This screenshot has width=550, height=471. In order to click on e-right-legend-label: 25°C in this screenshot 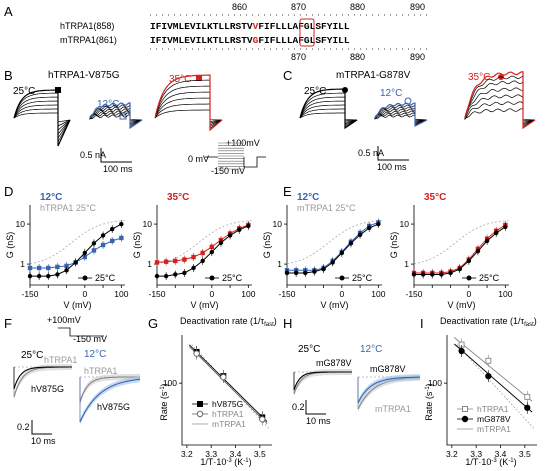, I will do `click(489, 278)`.